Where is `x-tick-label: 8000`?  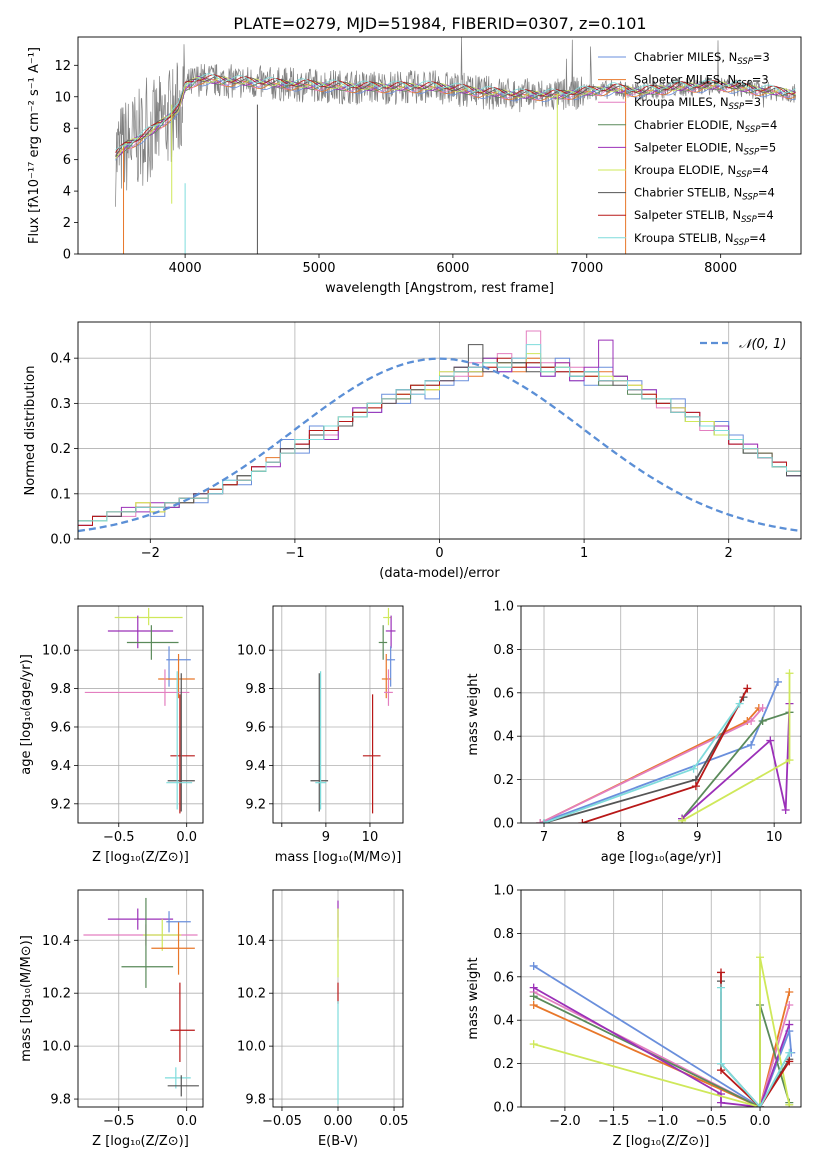
x-tick-label: 8000 is located at coordinates (720, 268).